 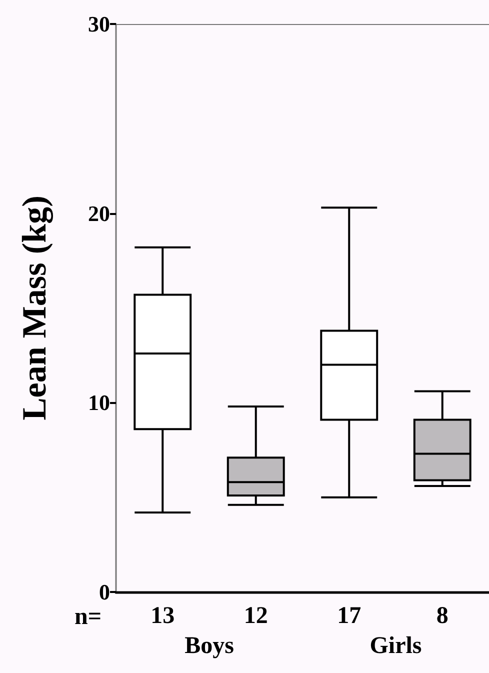 What do you see at coordinates (88, 617) in the screenshot?
I see `text: n=` at bounding box center [88, 617].